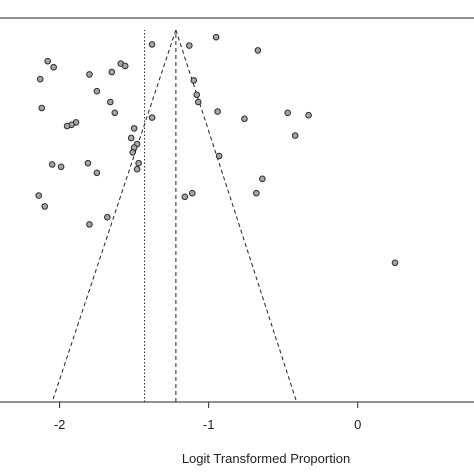  Describe the element at coordinates (60, 424) in the screenshot. I see `x-tick-label: -2` at that location.